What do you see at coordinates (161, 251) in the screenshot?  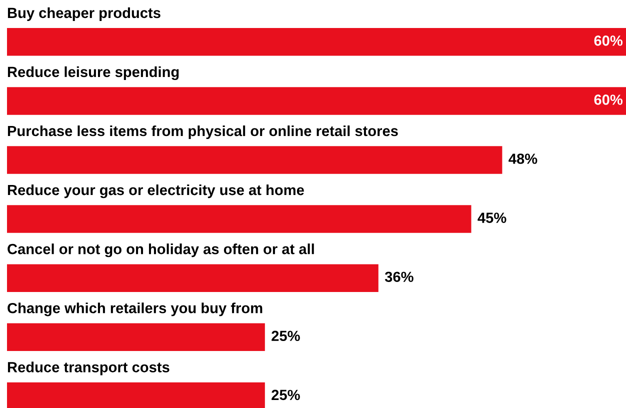 I see `y-tick-label: Cancel or not go on holiday as often or at all` at bounding box center [161, 251].